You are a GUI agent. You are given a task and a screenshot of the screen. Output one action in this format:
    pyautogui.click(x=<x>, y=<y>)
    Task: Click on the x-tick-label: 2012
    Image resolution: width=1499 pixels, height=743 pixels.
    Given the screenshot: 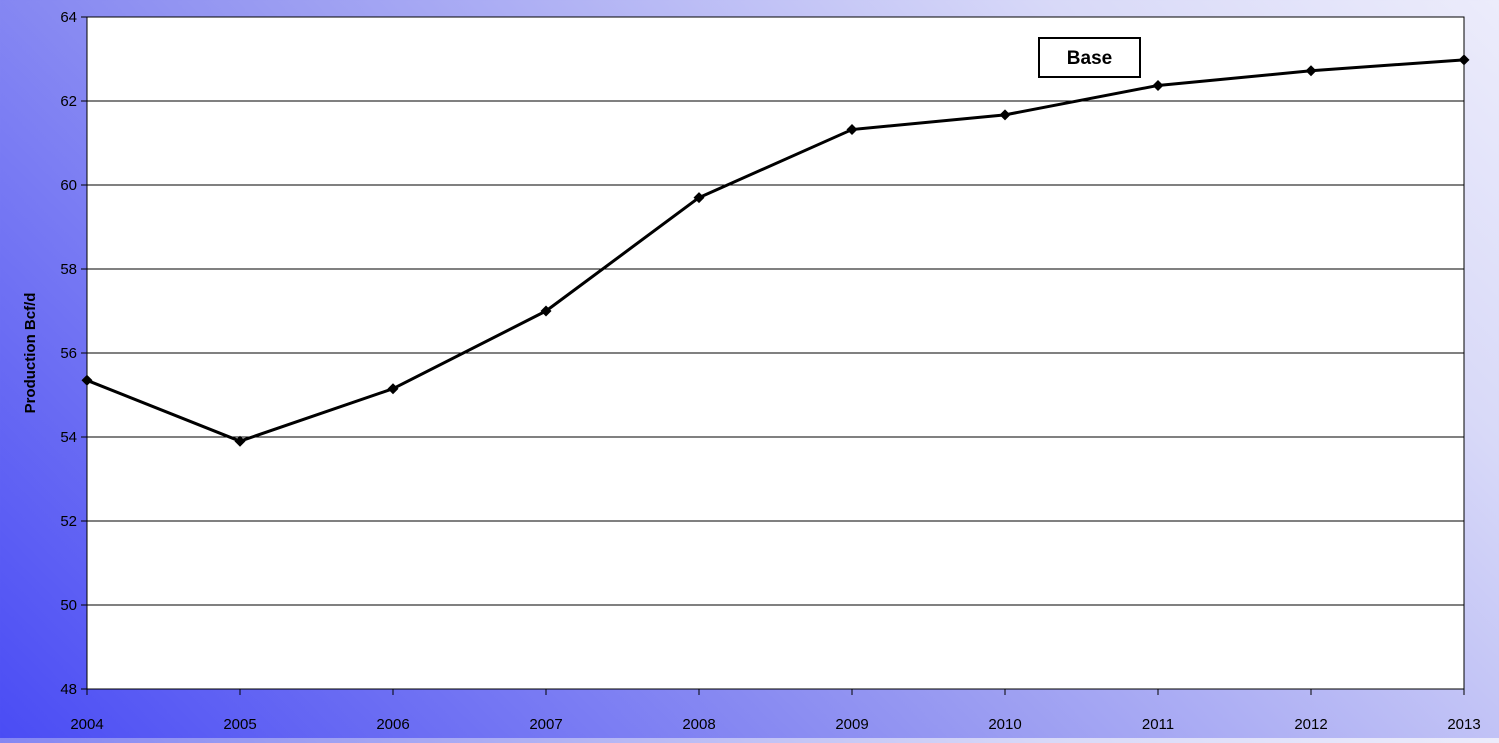 What is the action you would take?
    pyautogui.click(x=1310, y=724)
    